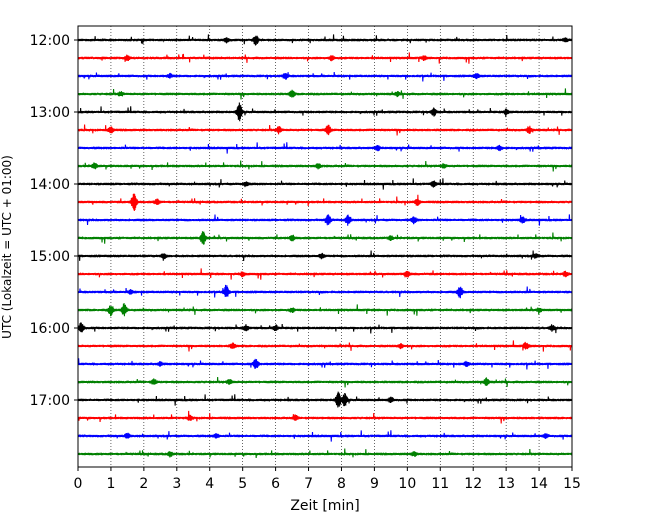 The height and width of the screenshot is (520, 650). What do you see at coordinates (50, 401) in the screenshot?
I see `y-tick-label: 17:00` at bounding box center [50, 401].